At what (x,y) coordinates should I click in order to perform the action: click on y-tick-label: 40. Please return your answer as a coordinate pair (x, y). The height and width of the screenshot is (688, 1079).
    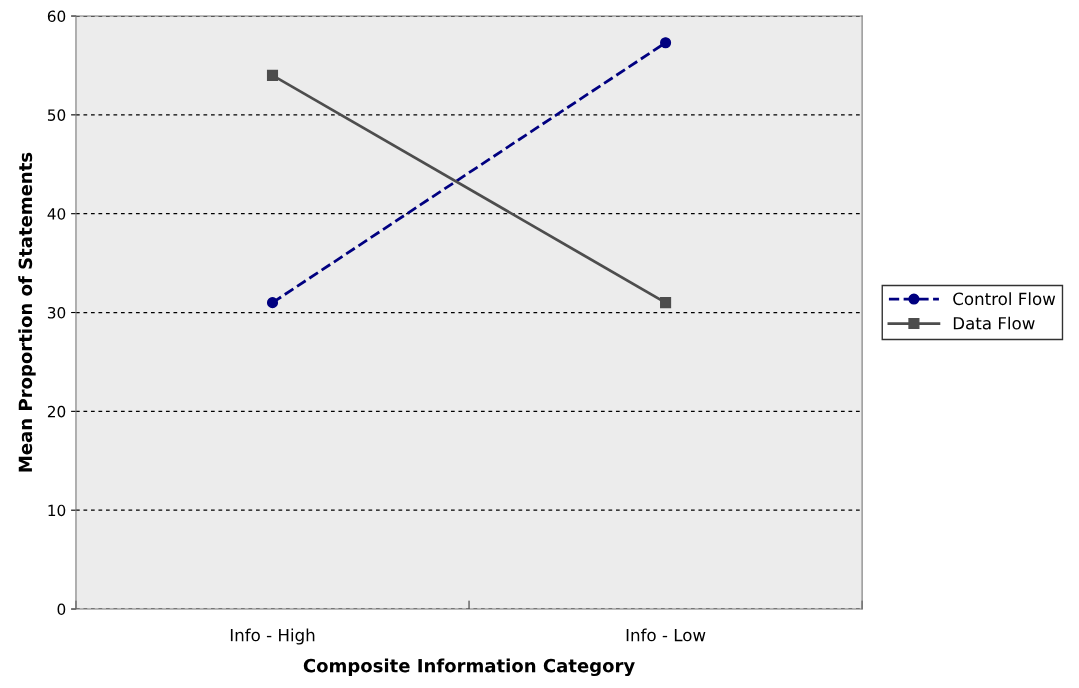
    Looking at the image, I should click on (56, 214).